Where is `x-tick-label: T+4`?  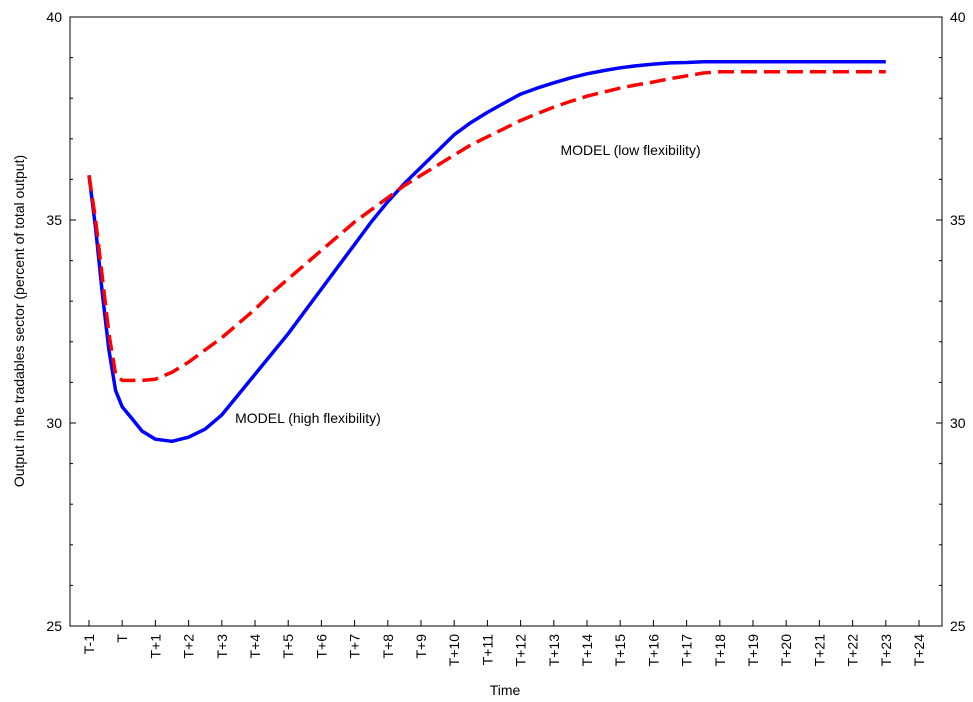 x-tick-label: T+4 is located at coordinates (255, 646).